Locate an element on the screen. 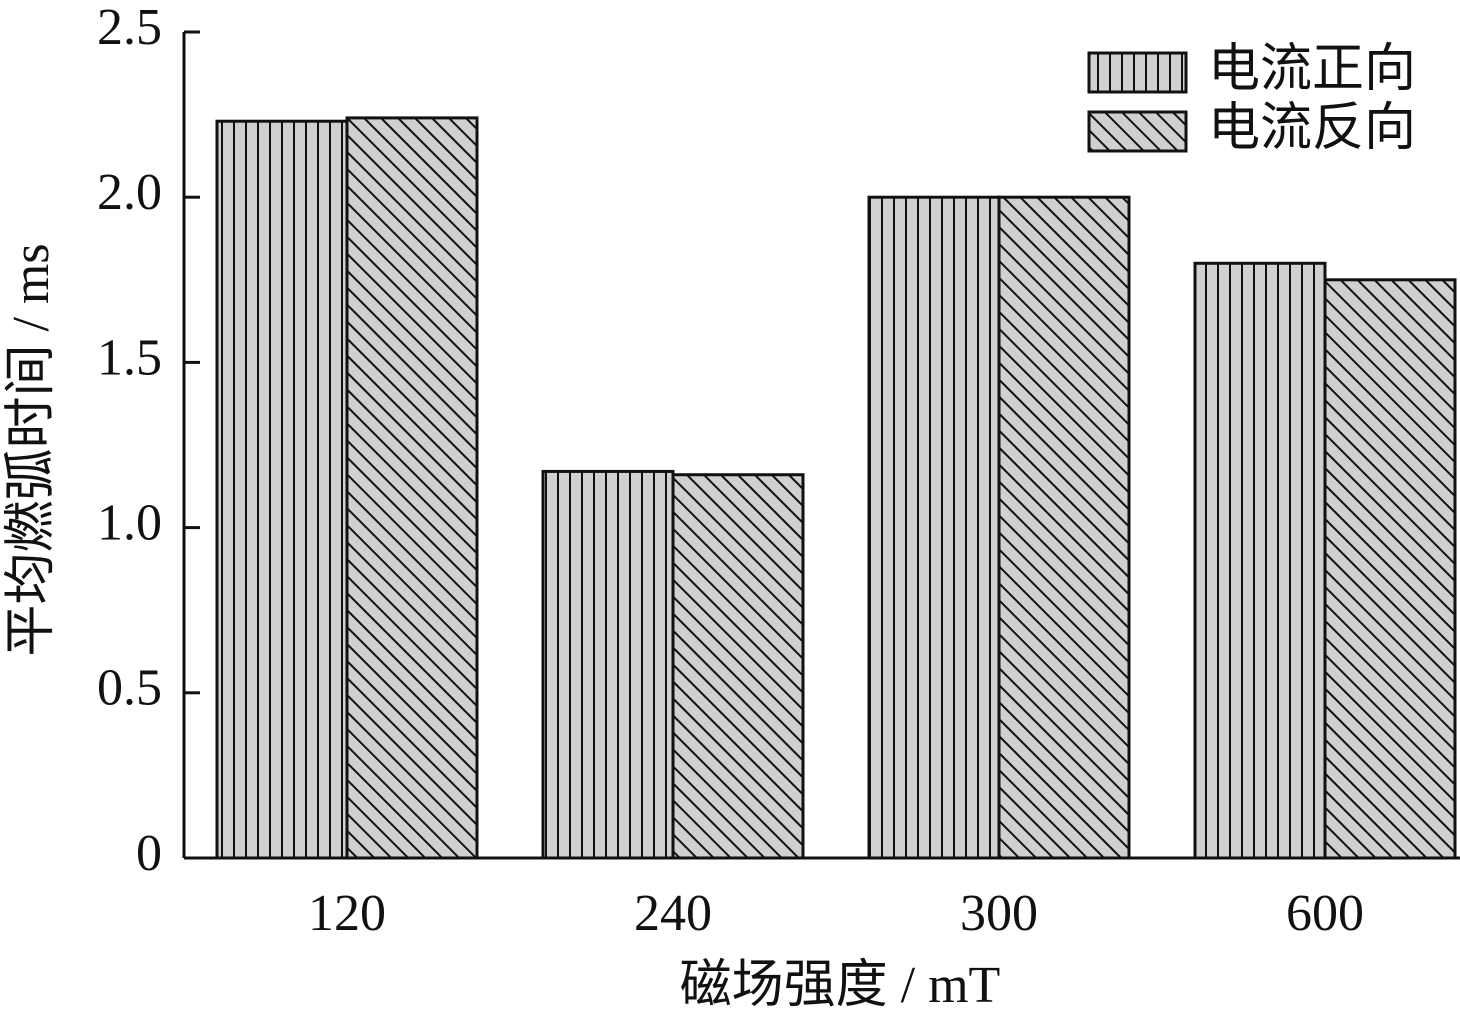 The image size is (1460, 1033). y-tick-label: 0.5 is located at coordinates (129, 688).